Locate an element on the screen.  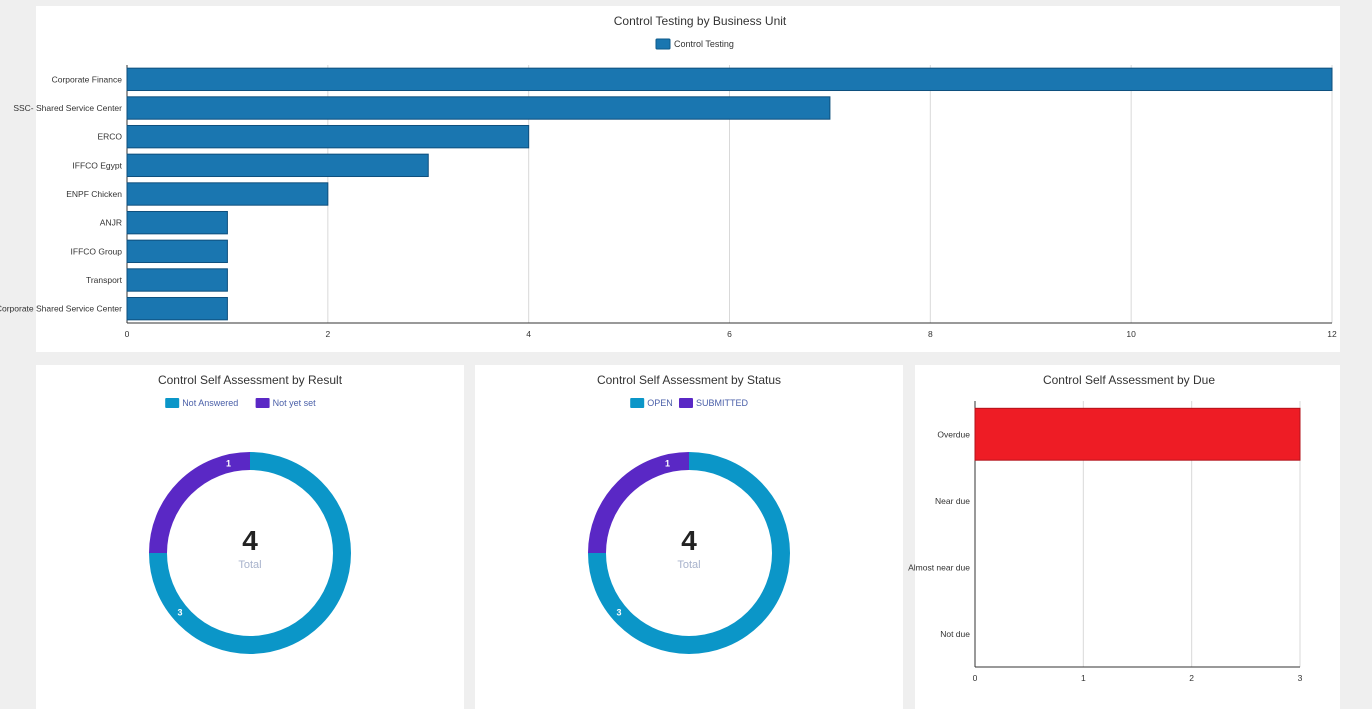
x-tick-label: 4 is located at coordinates (528, 334).